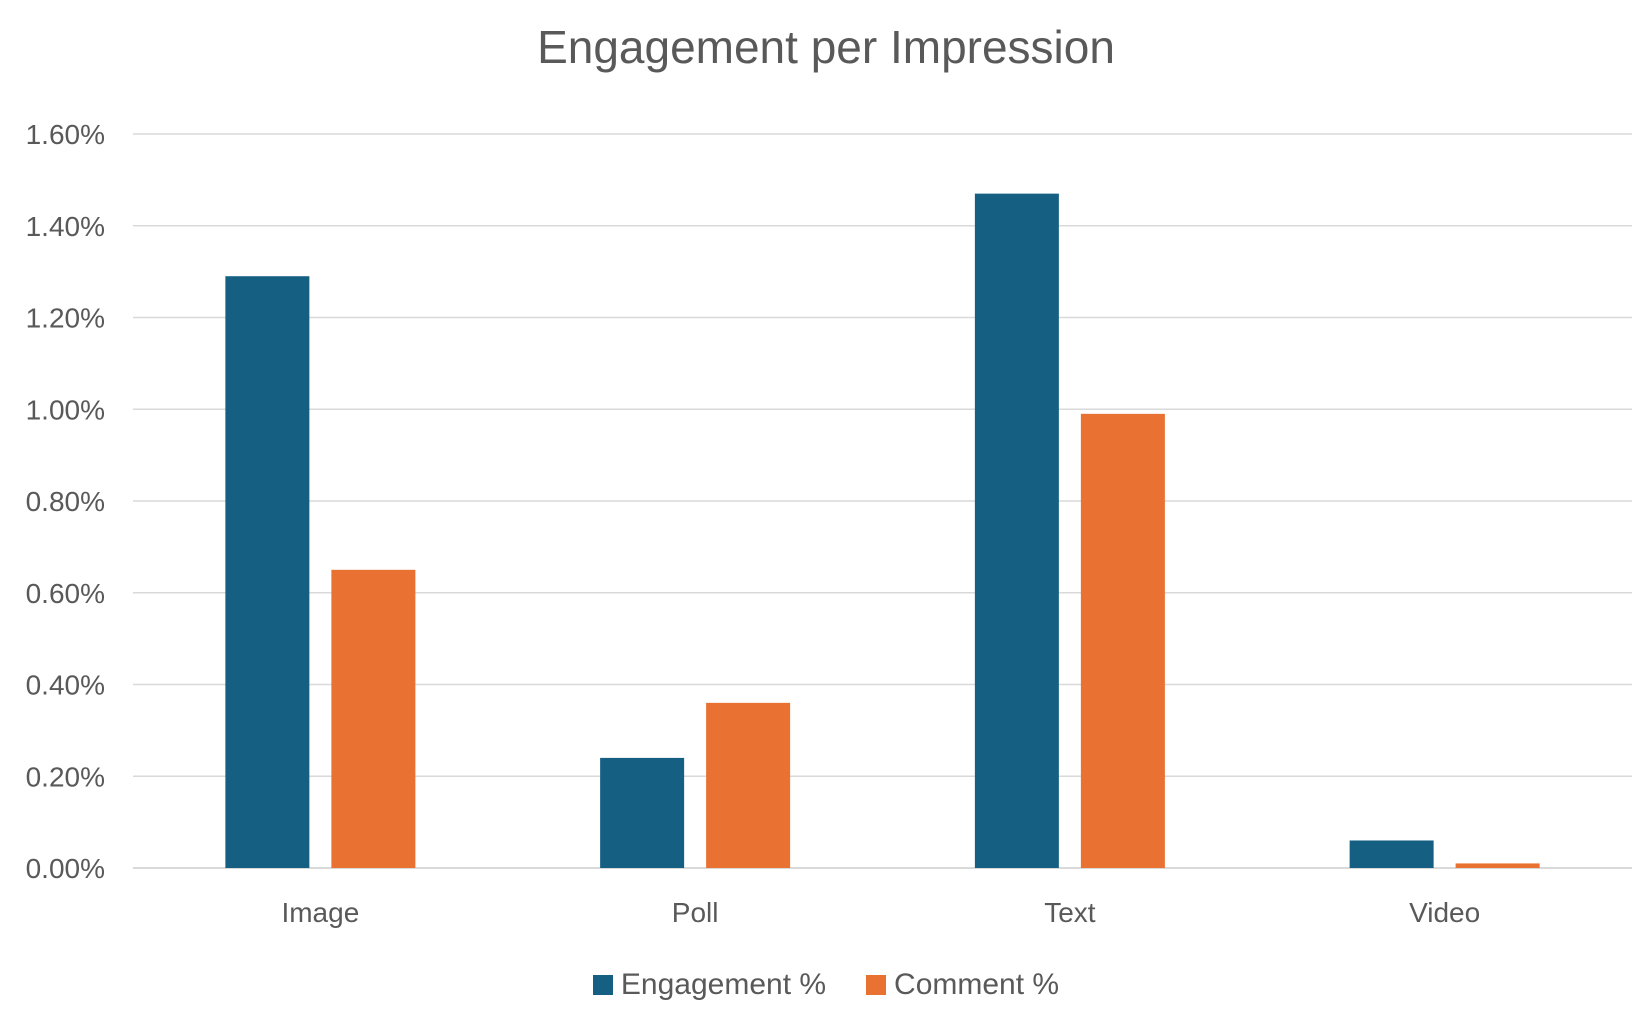  I want to click on bar-image-engagement, so click(267, 572).